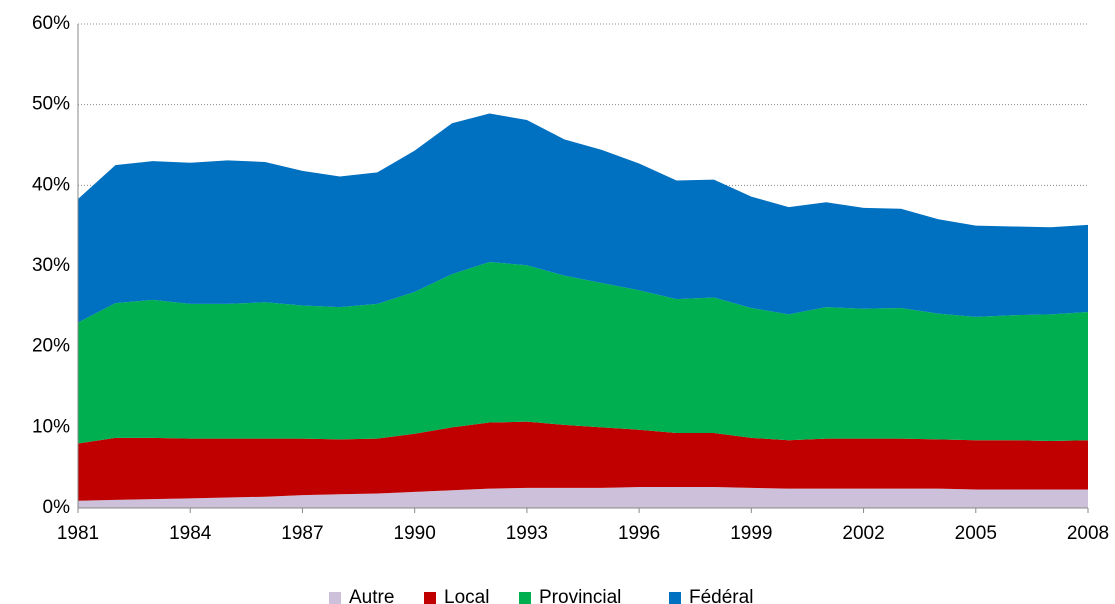  I want to click on x-tick-label: 2005, so click(976, 533).